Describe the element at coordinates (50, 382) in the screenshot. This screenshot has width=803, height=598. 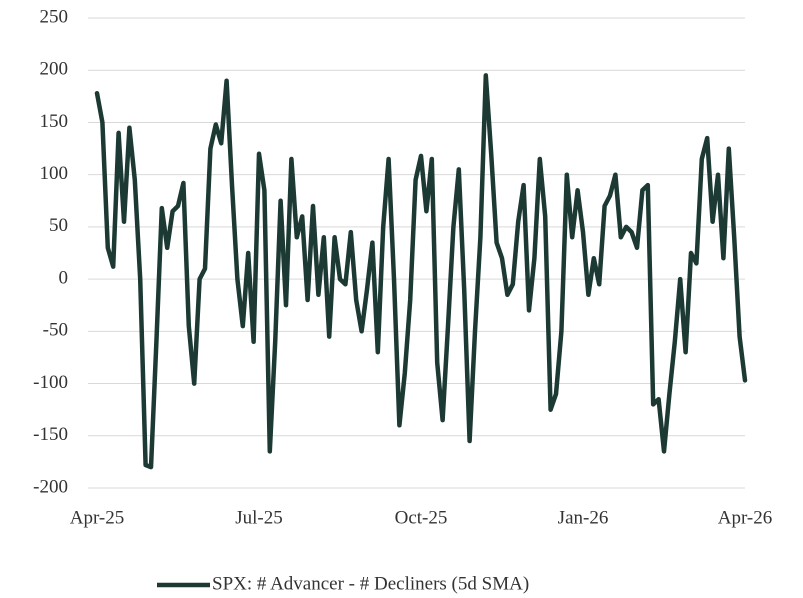
I see `y-tick-label: -100` at that location.